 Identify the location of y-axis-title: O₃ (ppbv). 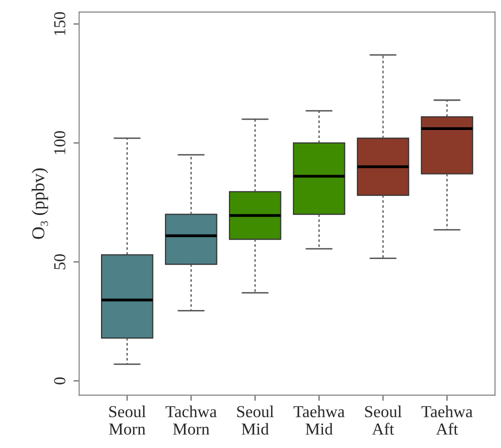
(40, 203).